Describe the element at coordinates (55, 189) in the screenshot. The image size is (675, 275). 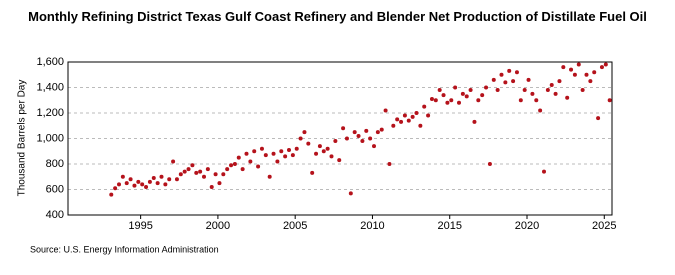
I see `y-tick-label: 600` at that location.